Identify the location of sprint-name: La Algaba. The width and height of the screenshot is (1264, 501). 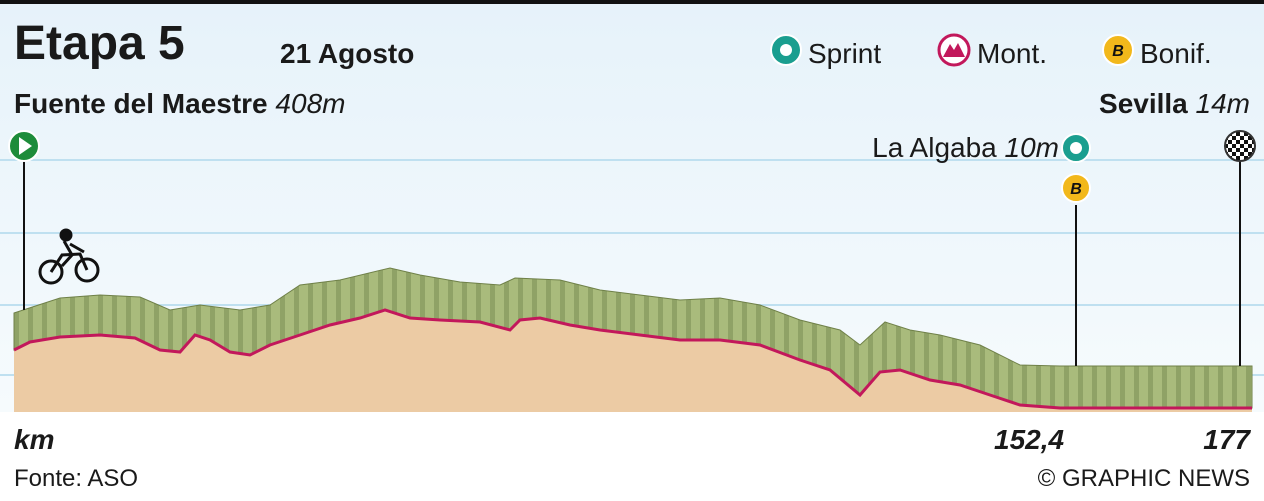
(934, 147).